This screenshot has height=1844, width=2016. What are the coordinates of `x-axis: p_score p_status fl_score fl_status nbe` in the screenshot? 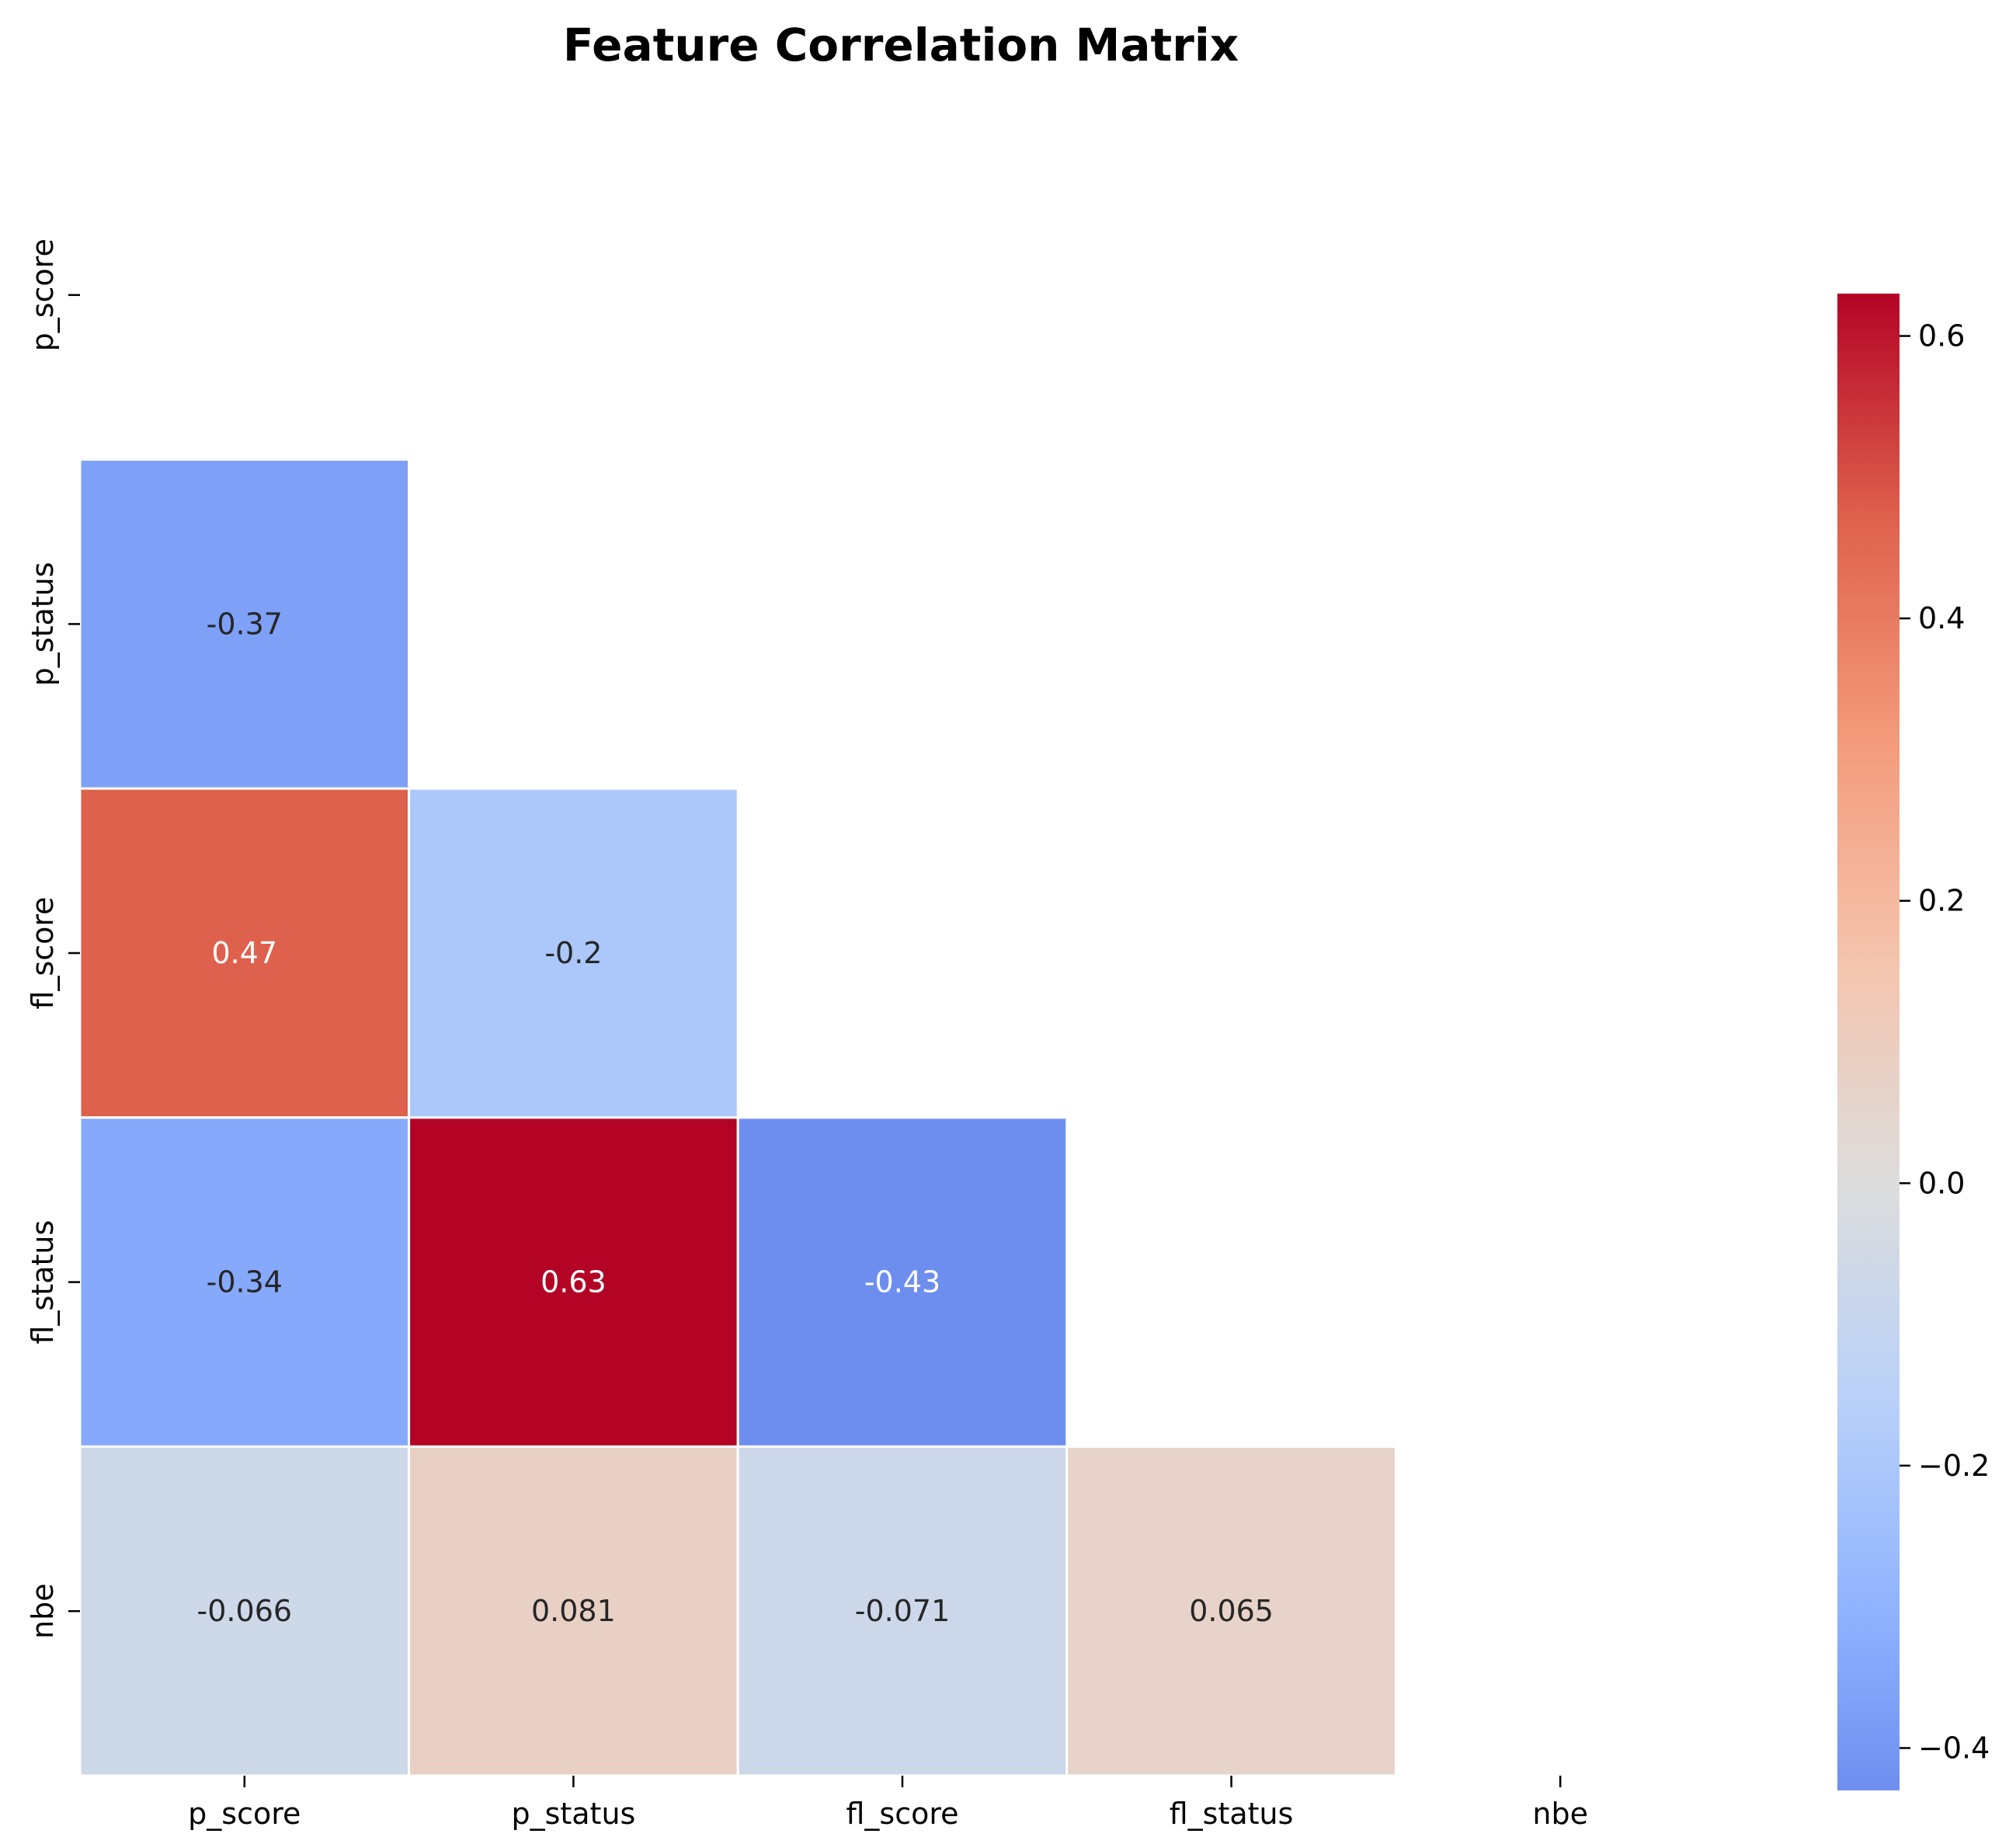 It's located at (888, 1803).